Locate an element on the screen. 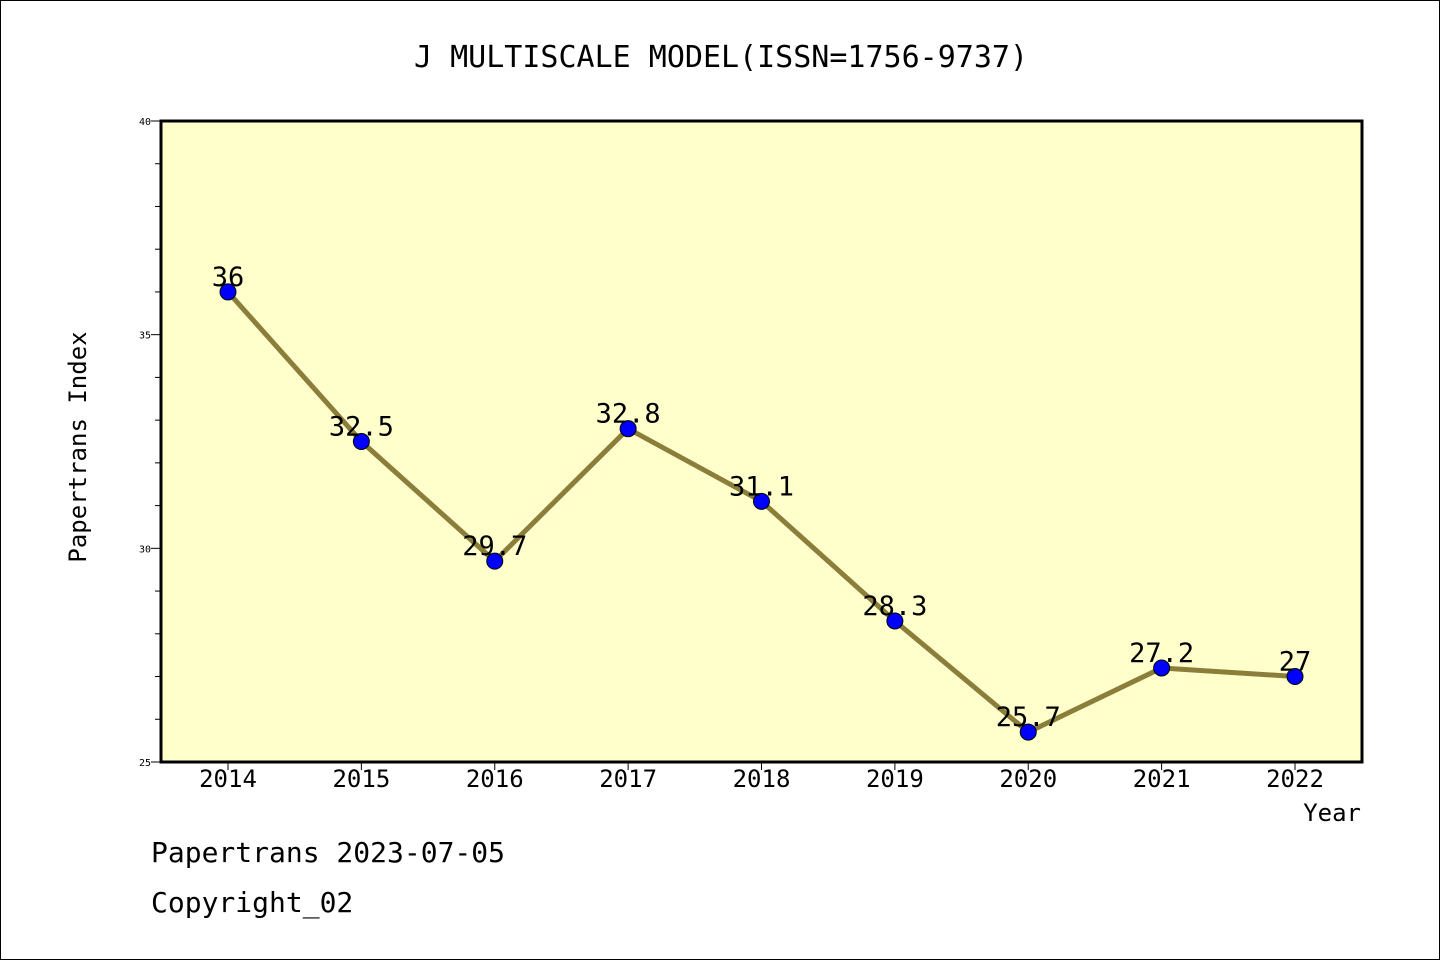 The width and height of the screenshot is (1440, 961). data-label: 32.5 is located at coordinates (361, 427).